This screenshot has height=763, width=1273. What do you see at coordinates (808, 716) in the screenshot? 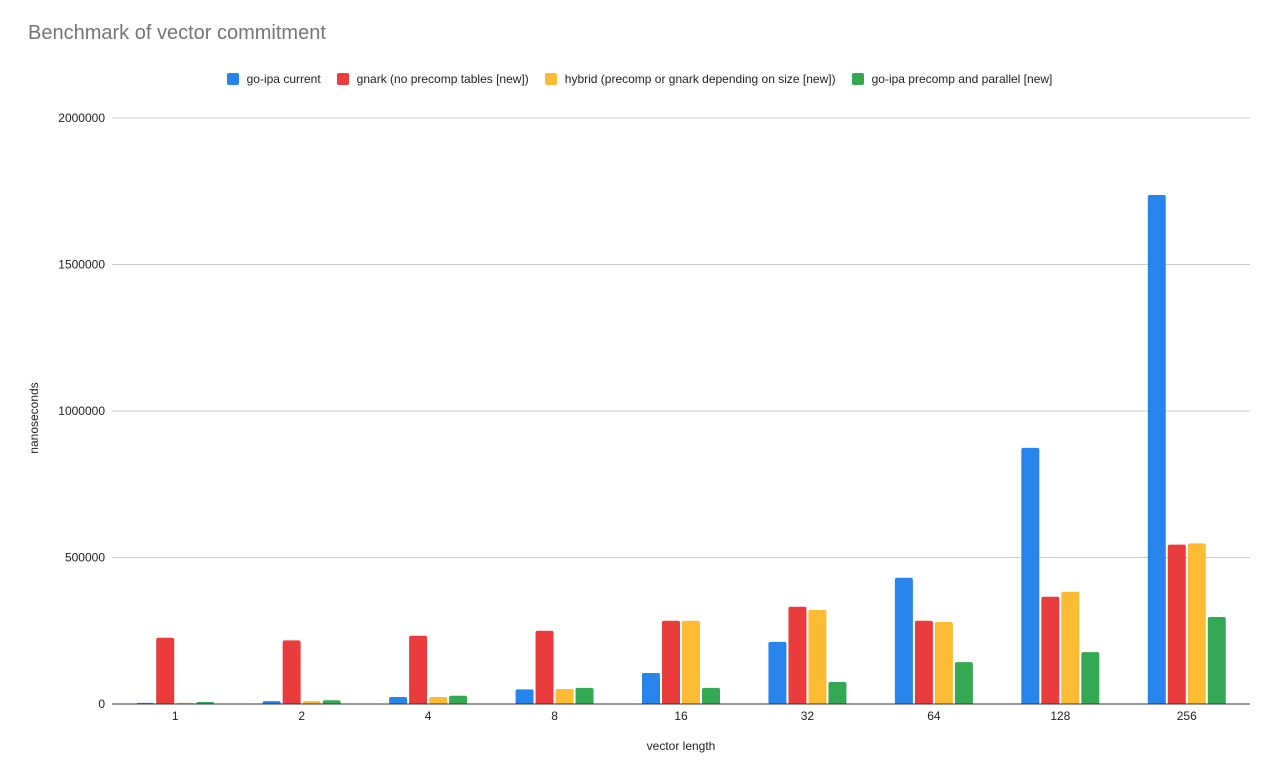
I see `x-tick-label: 32` at bounding box center [808, 716].